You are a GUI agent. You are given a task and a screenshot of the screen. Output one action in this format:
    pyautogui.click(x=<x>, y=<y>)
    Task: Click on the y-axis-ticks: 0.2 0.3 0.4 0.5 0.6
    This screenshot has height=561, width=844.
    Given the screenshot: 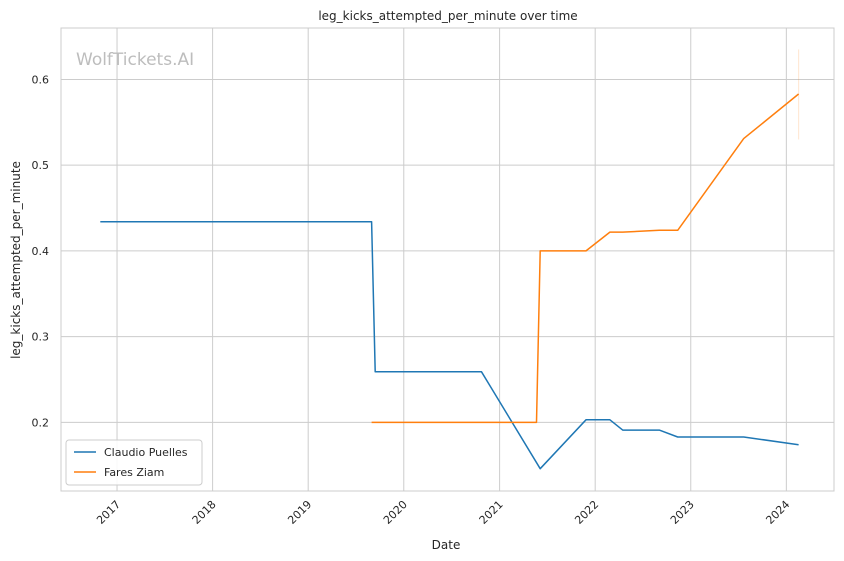 What is the action you would take?
    pyautogui.click(x=41, y=251)
    